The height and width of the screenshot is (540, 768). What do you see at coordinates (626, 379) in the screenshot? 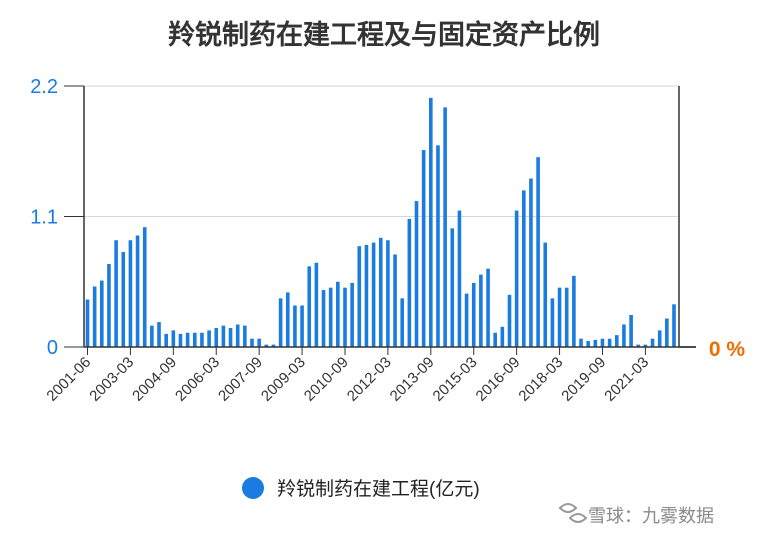
I see `x-tick-label: 2021-03` at bounding box center [626, 379].